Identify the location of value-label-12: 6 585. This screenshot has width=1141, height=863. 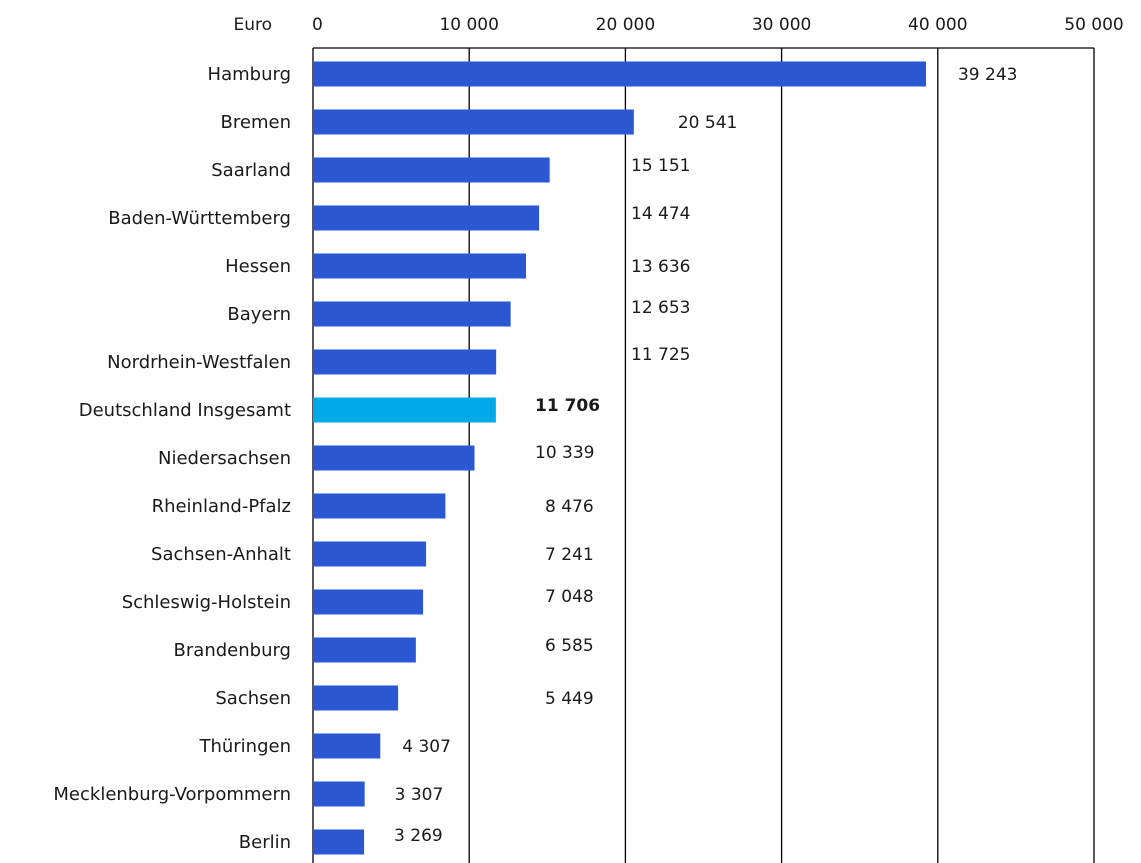
(569, 646).